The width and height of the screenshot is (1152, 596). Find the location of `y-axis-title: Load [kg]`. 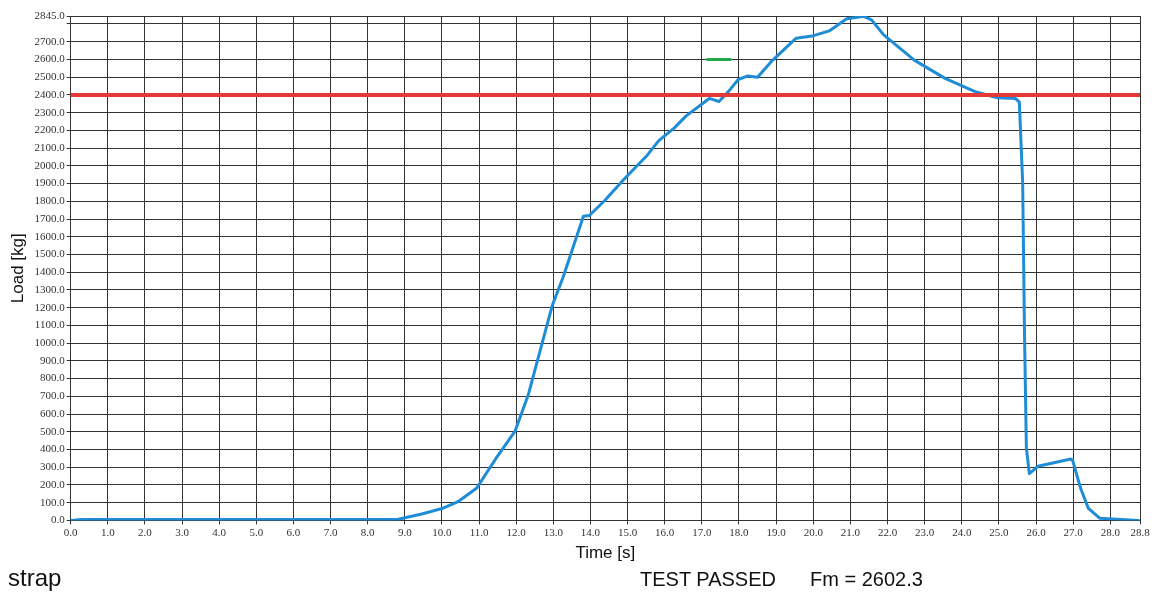

y-axis-title: Load [kg] is located at coordinates (17, 268).